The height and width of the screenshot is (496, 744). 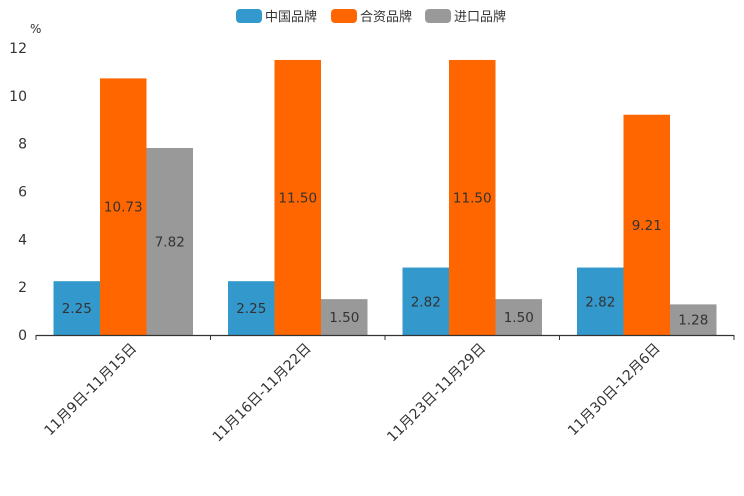 What do you see at coordinates (386, 17) in the screenshot?
I see `legend-label: 合资品牌` at bounding box center [386, 17].